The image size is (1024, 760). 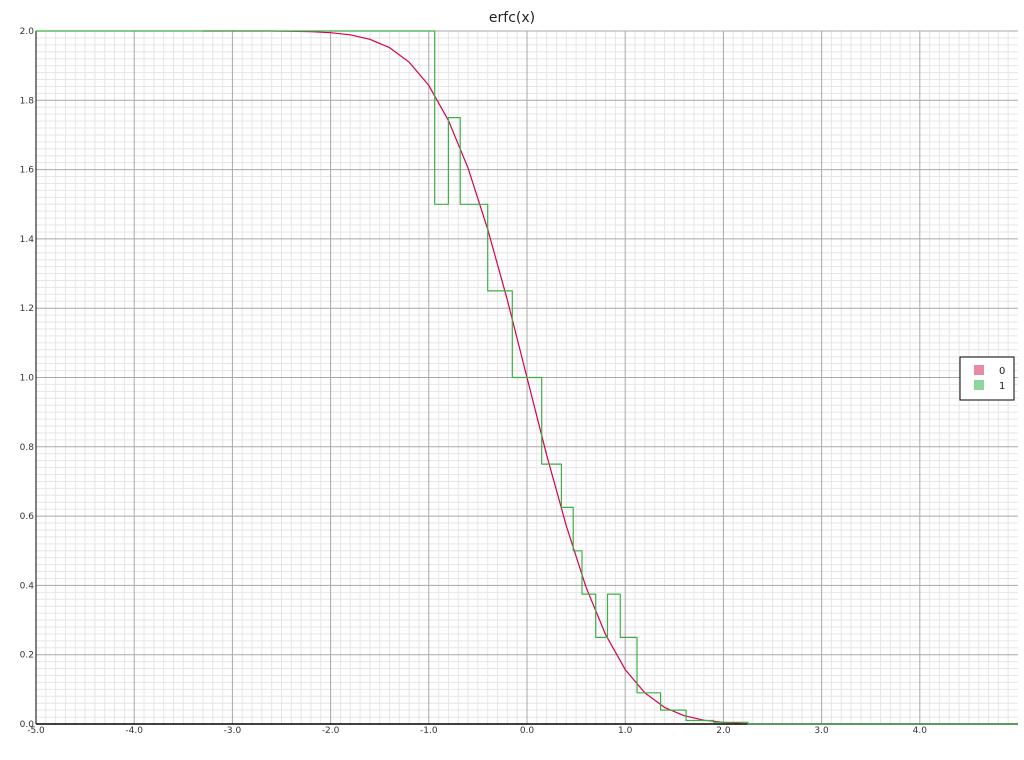 What do you see at coordinates (27, 725) in the screenshot?
I see `y-tick-label: 0.0` at bounding box center [27, 725].